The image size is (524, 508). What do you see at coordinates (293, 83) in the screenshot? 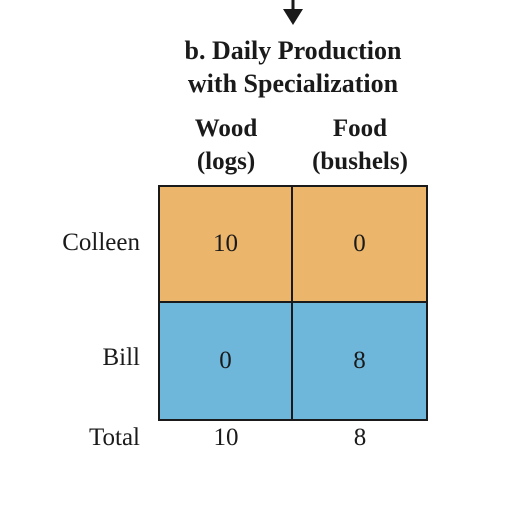
I see `panel-title-line2: with Specialization` at bounding box center [293, 83].